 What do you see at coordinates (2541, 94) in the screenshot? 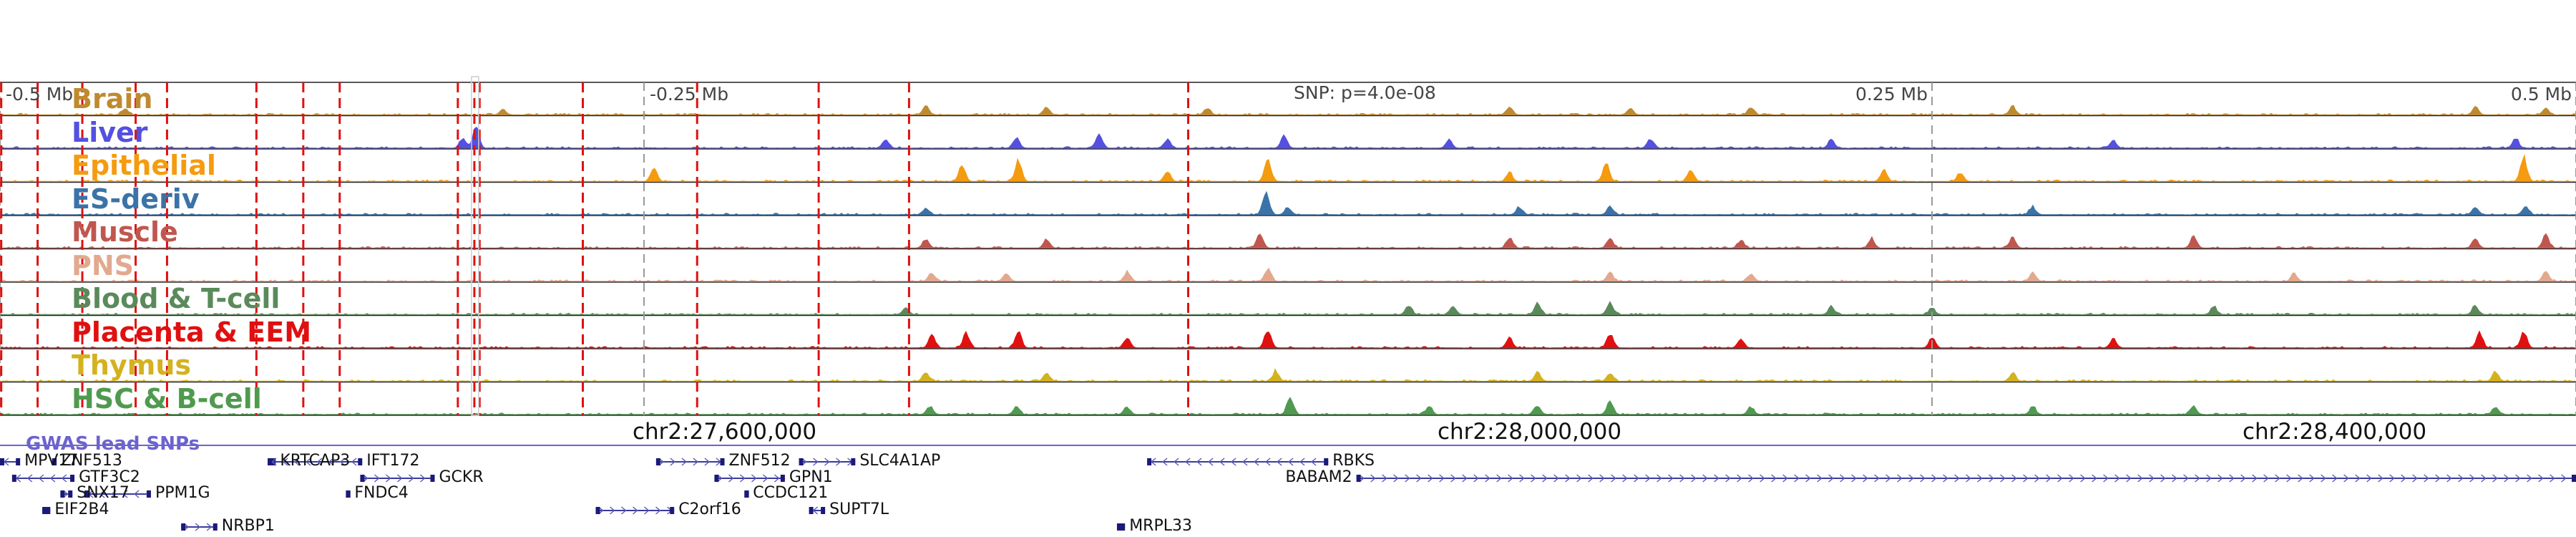
I see `top-axis-tick-label: 0.5 Mb` at bounding box center [2541, 94].